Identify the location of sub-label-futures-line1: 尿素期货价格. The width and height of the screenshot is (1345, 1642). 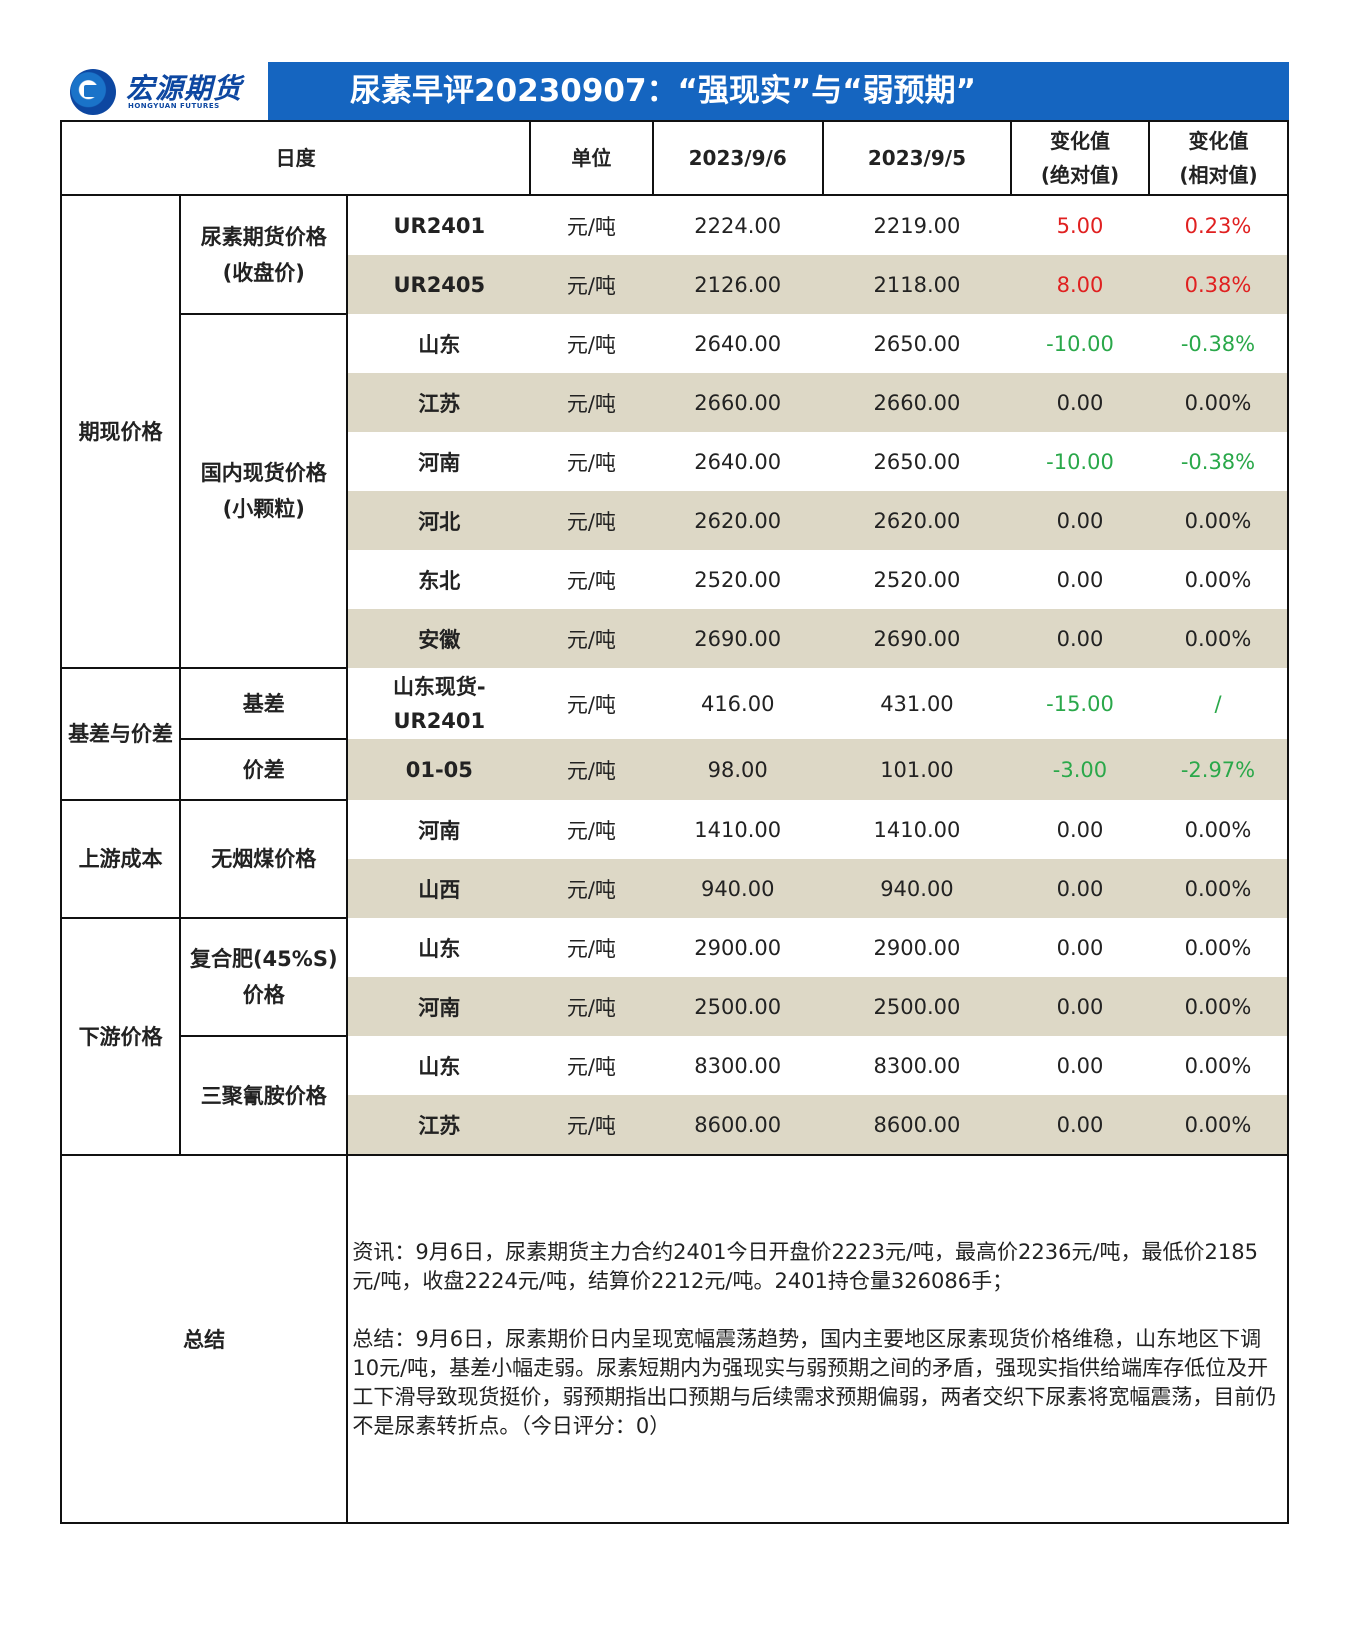
(263, 236).